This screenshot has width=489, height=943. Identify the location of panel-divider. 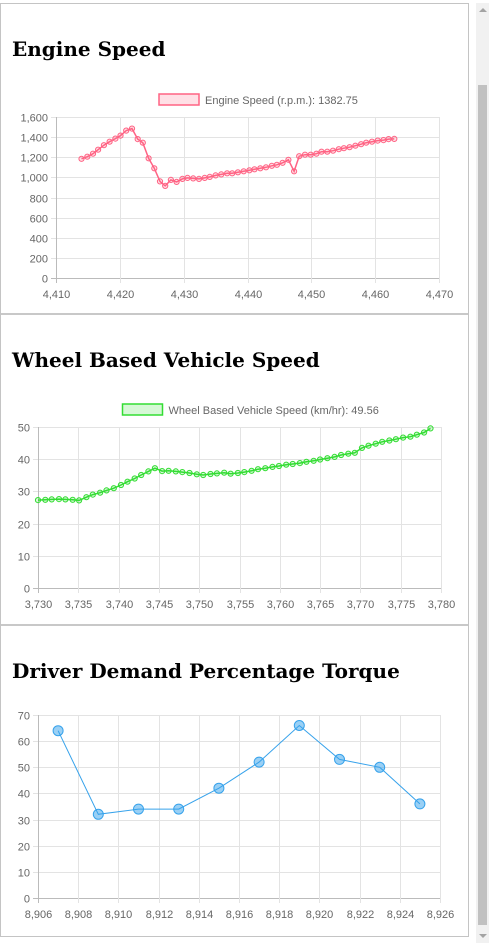
(234, 314).